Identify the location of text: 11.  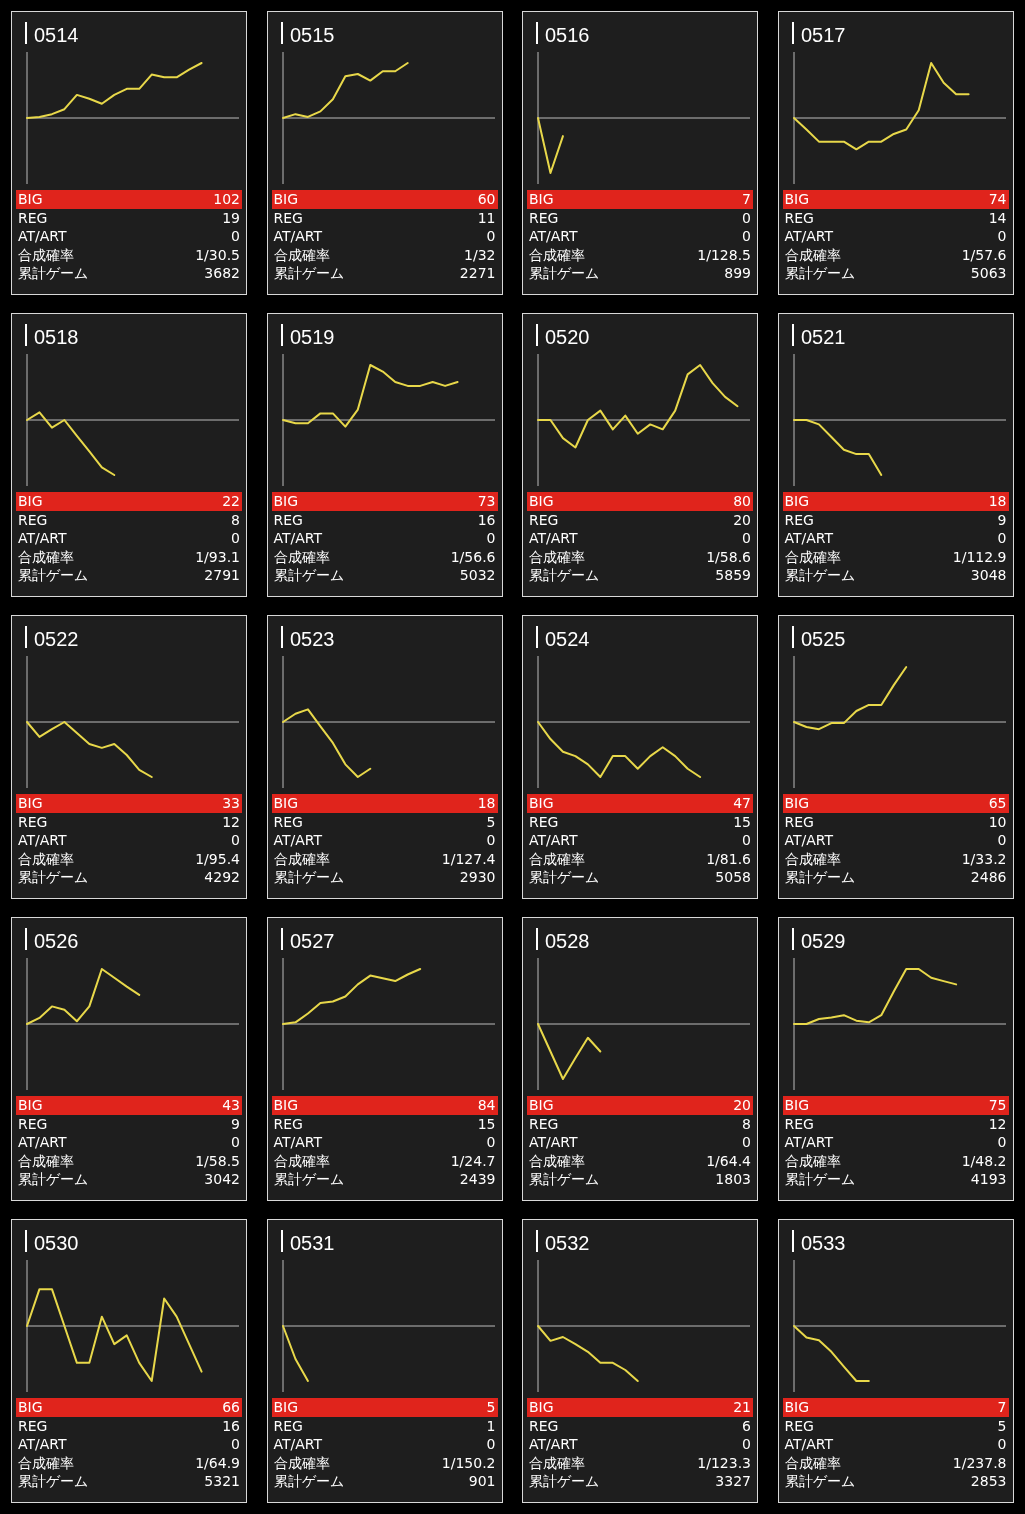
(486, 217).